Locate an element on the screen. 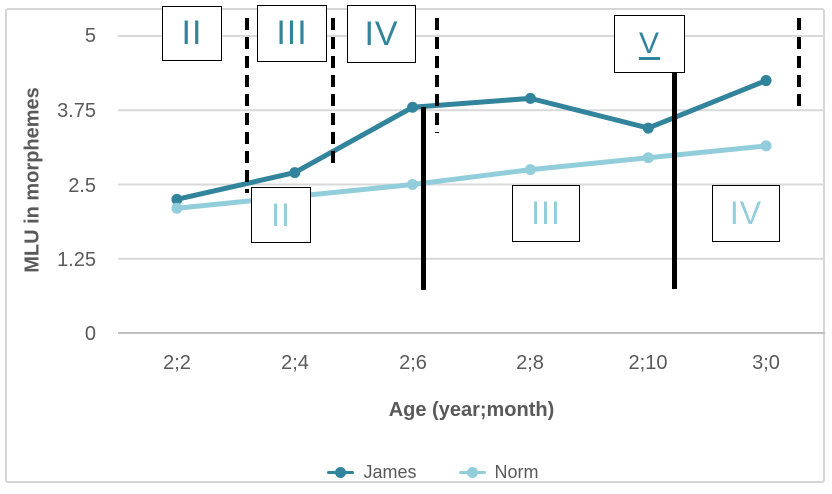  norm-stage-label: IV is located at coordinates (746, 213).